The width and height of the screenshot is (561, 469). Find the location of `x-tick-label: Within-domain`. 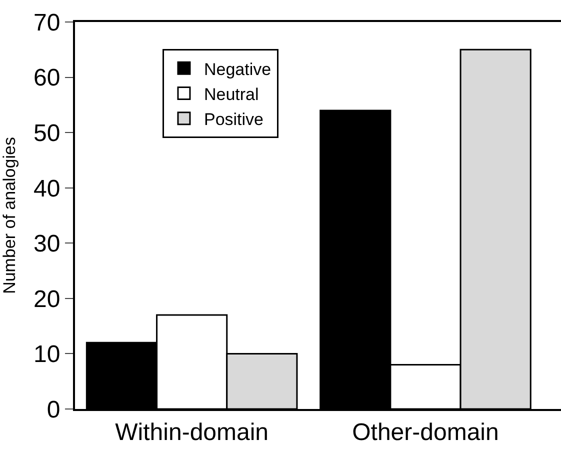

x-tick-label: Within-domain is located at coordinates (192, 432).